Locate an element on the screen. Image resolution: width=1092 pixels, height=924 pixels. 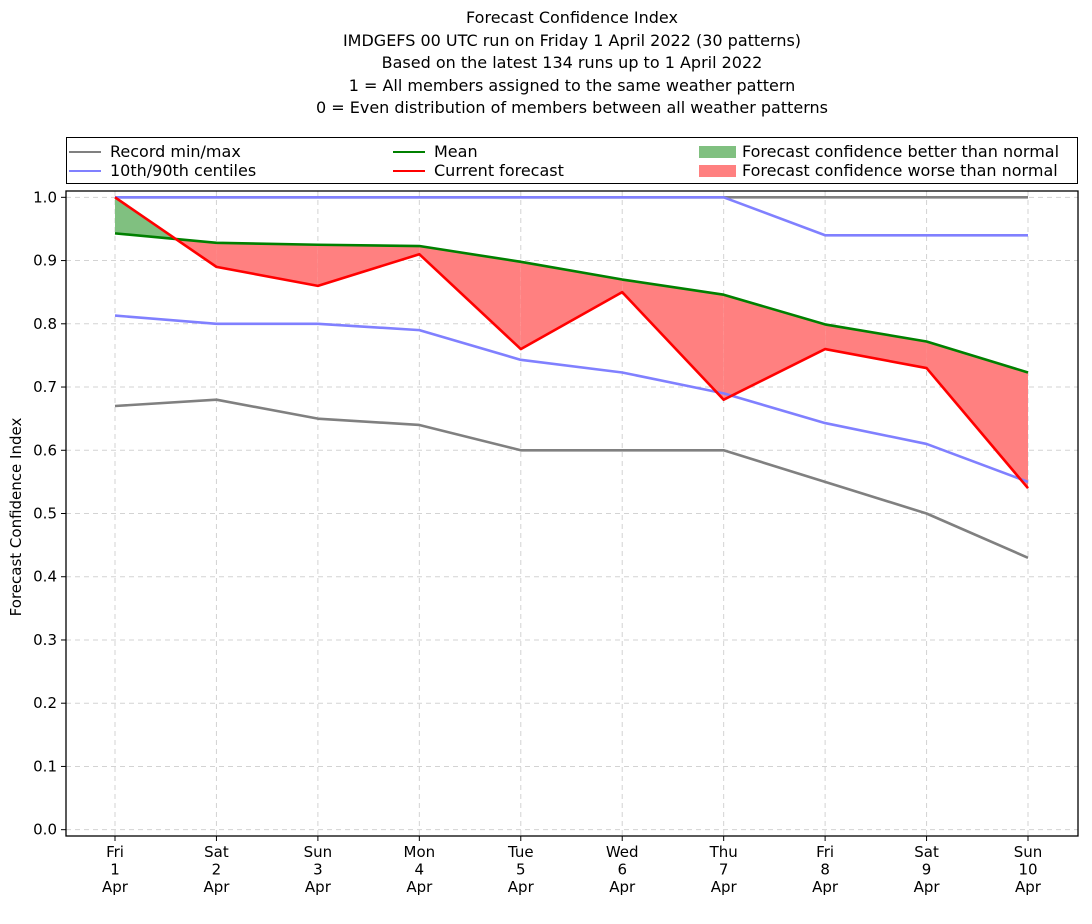
x-tick-label: Tue is located at coordinates (520, 852).